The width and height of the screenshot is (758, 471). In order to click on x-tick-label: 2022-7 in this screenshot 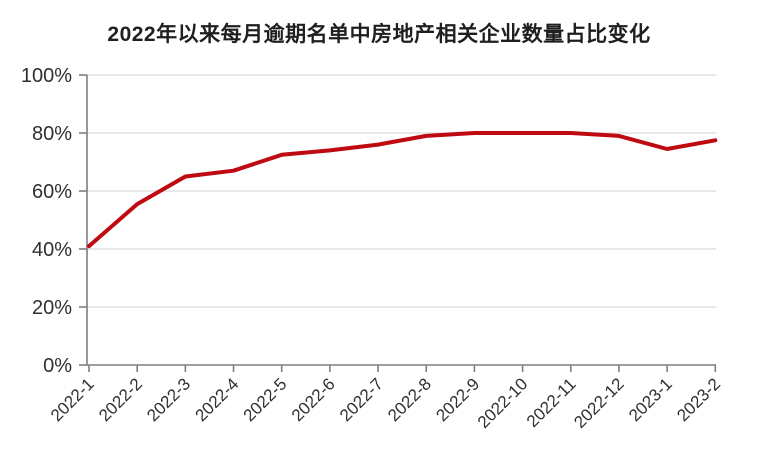, I will do `click(361, 399)`.